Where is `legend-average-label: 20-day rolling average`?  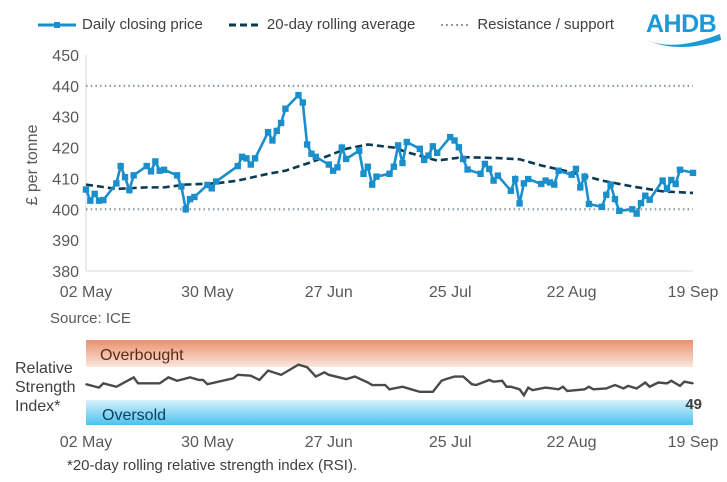 legend-average-label: 20-day rolling average is located at coordinates (341, 24).